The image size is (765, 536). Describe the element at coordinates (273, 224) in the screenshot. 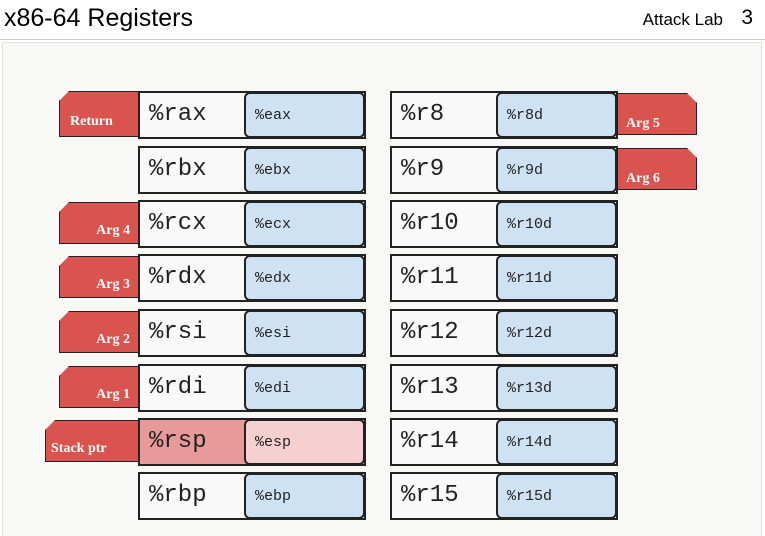

I see `sub-register-name: %ecx` at that location.